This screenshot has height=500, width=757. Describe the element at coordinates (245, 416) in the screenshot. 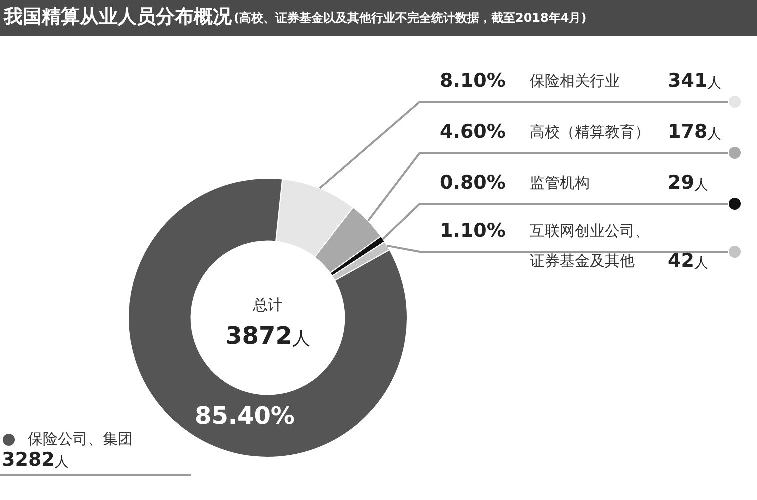

I see `text: 85.40%` at that location.